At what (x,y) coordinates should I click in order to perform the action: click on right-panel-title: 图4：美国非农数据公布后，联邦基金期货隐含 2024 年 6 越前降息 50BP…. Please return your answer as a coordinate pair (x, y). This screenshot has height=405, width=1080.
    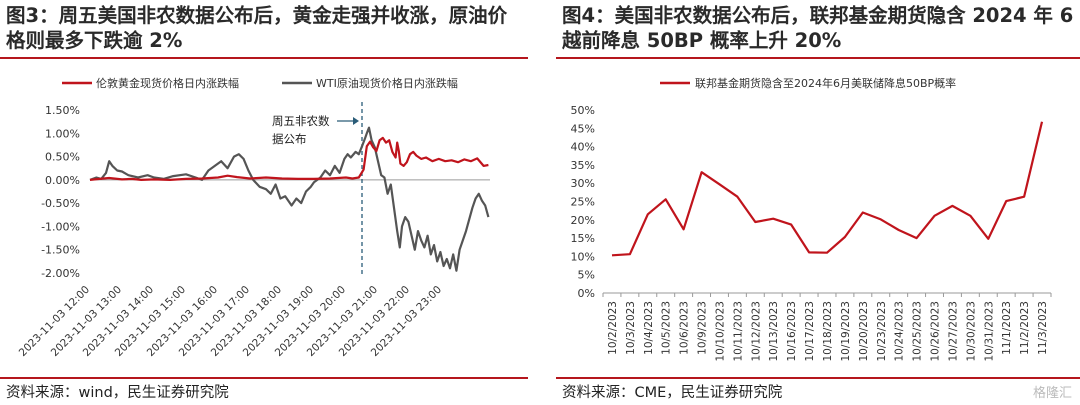
    Looking at the image, I should click on (818, 28).